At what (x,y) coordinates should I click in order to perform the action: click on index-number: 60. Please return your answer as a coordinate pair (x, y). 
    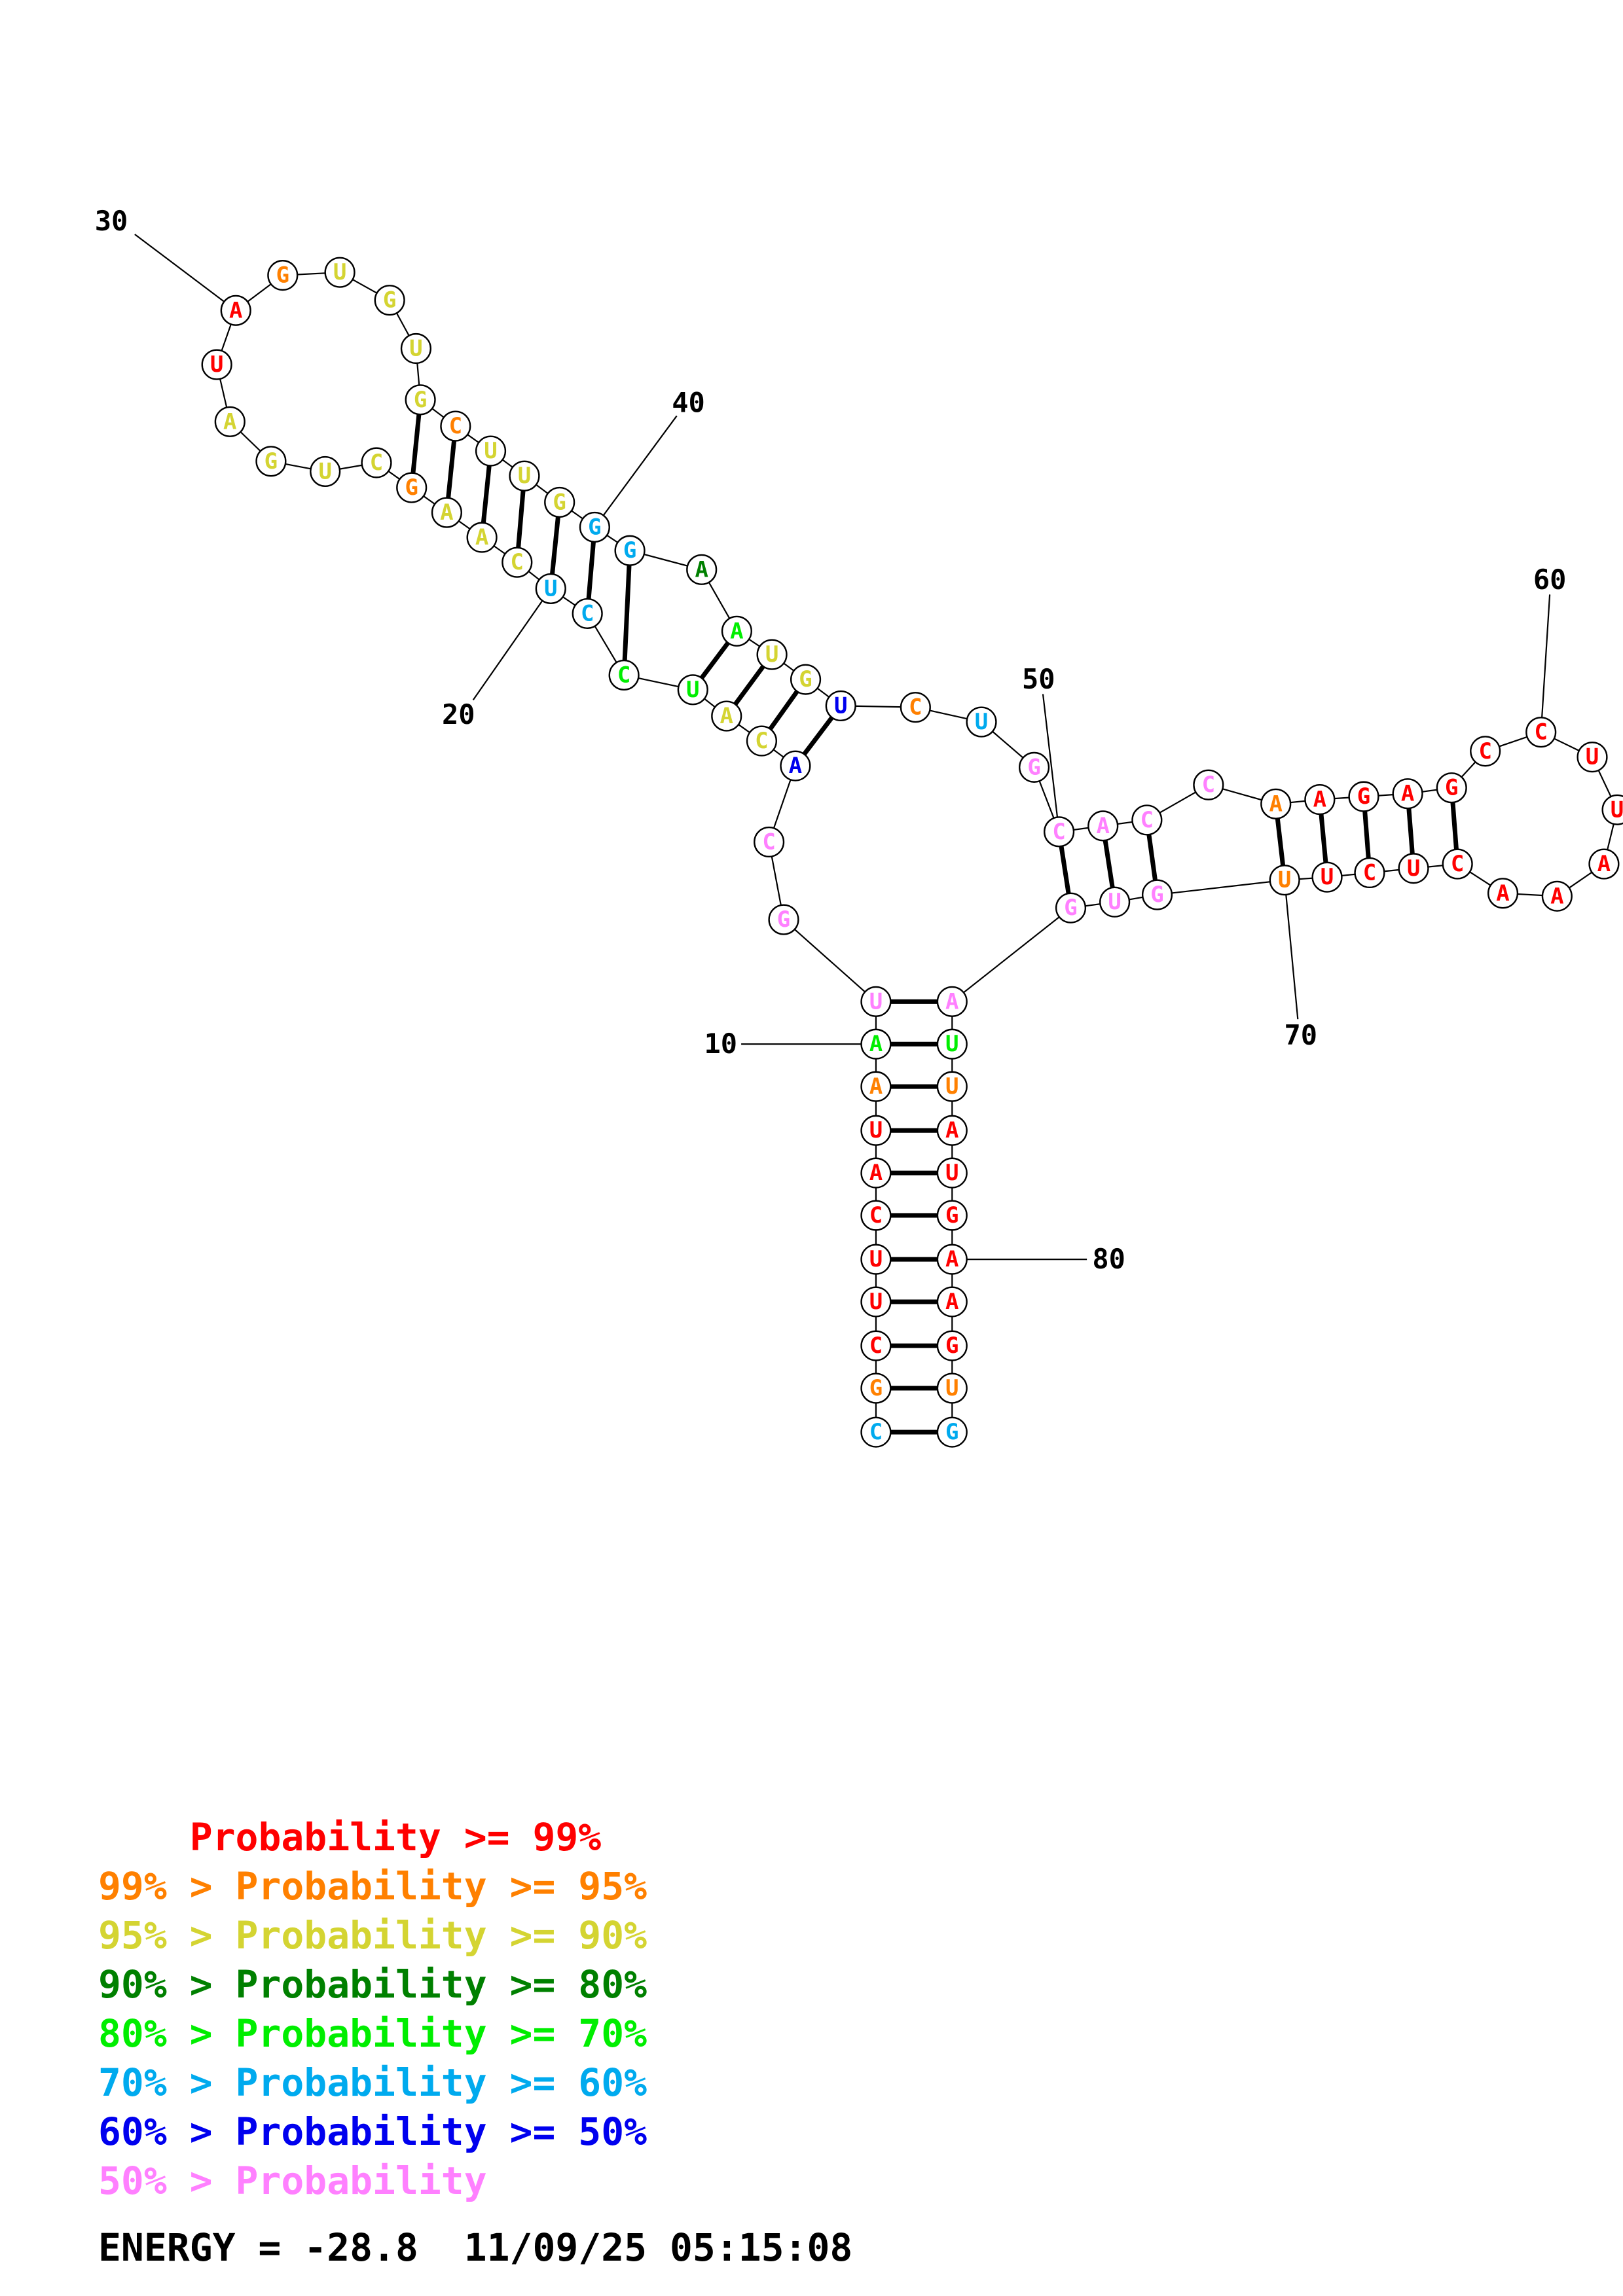
    Looking at the image, I should click on (1550, 580).